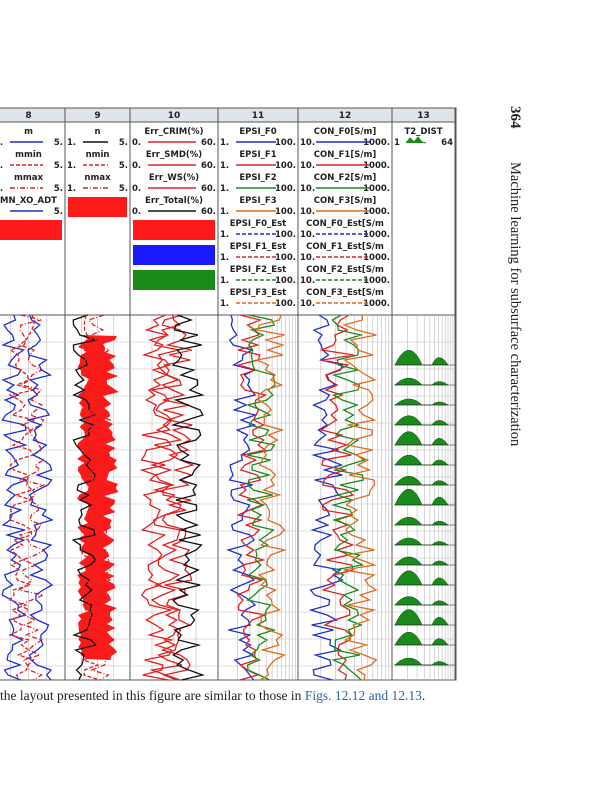 This screenshot has width=599, height=800. I want to click on curve-name: EPSI_F3_Est, so click(258, 293).